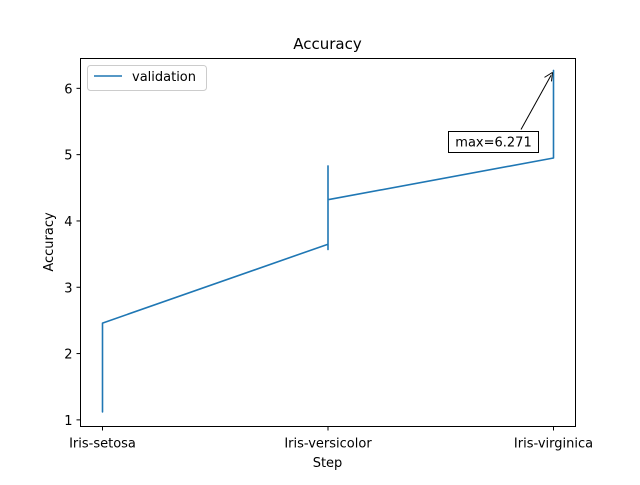 Image resolution: width=640 pixels, height=485 pixels. What do you see at coordinates (68, 355) in the screenshot?
I see `y-tick-label: 2` at bounding box center [68, 355].